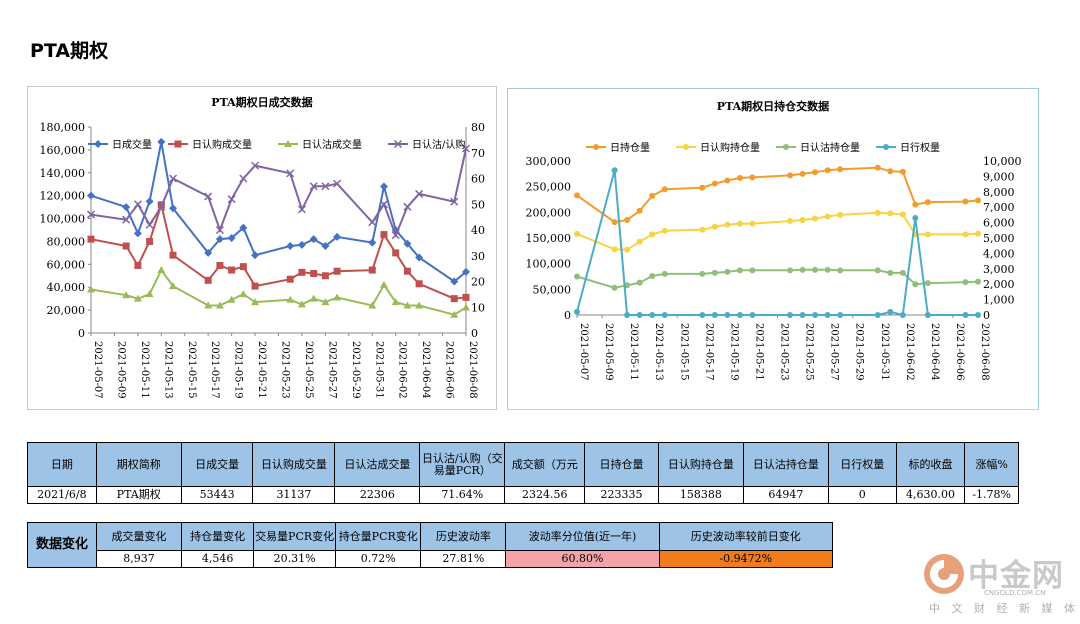 The height and width of the screenshot is (624, 1080). Describe the element at coordinates (62, 545) in the screenshot. I see `data-change-label: 数据变化` at that location.